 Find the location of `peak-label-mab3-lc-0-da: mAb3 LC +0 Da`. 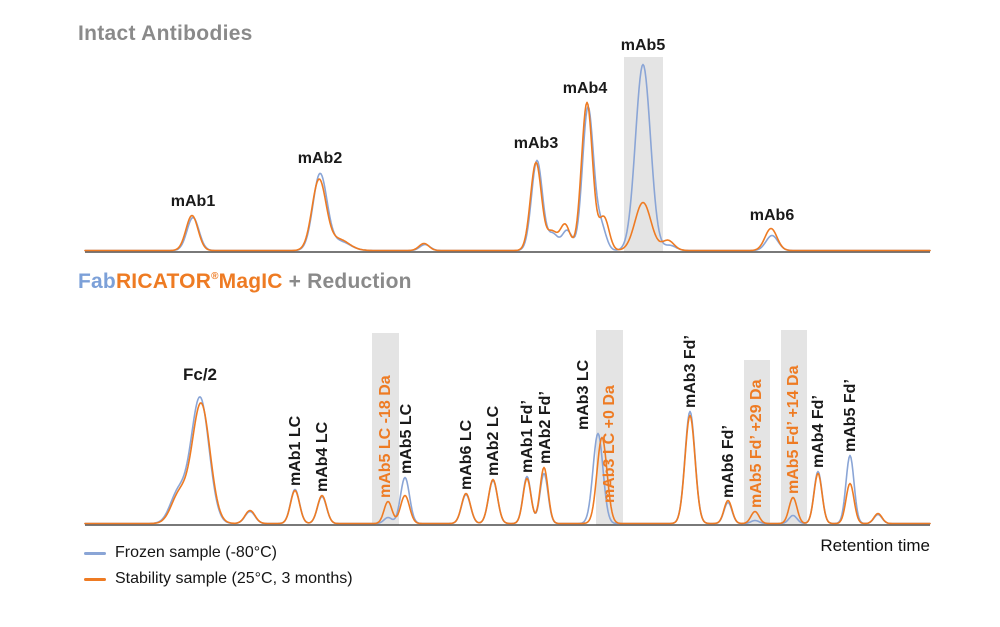

peak-label-mab3-lc-0-da: mAb3 LC +0 Da is located at coordinates (609, 444).